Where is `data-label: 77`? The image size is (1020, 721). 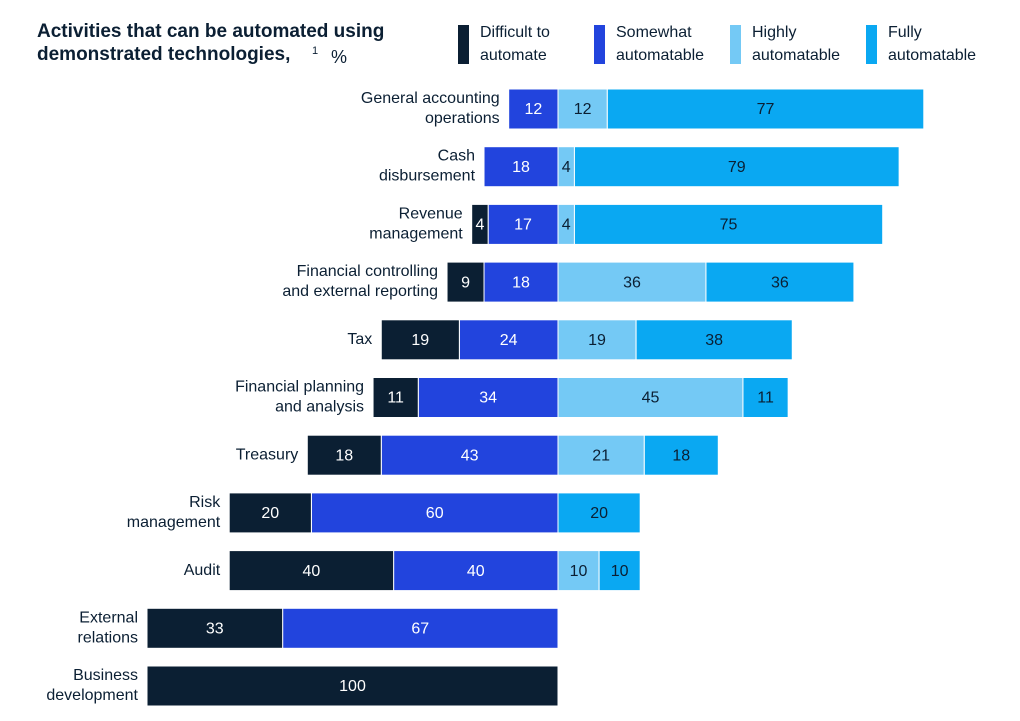
data-label: 77 is located at coordinates (766, 109).